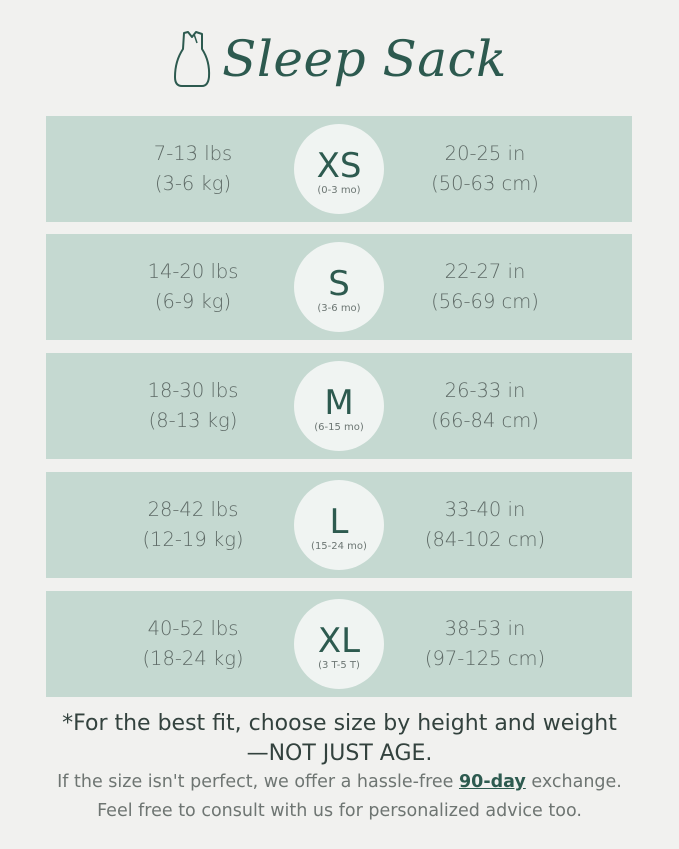 This screenshot has height=849, width=679. What do you see at coordinates (193, 628) in the screenshot?
I see `weight-lbs: 40-52 lbs` at bounding box center [193, 628].